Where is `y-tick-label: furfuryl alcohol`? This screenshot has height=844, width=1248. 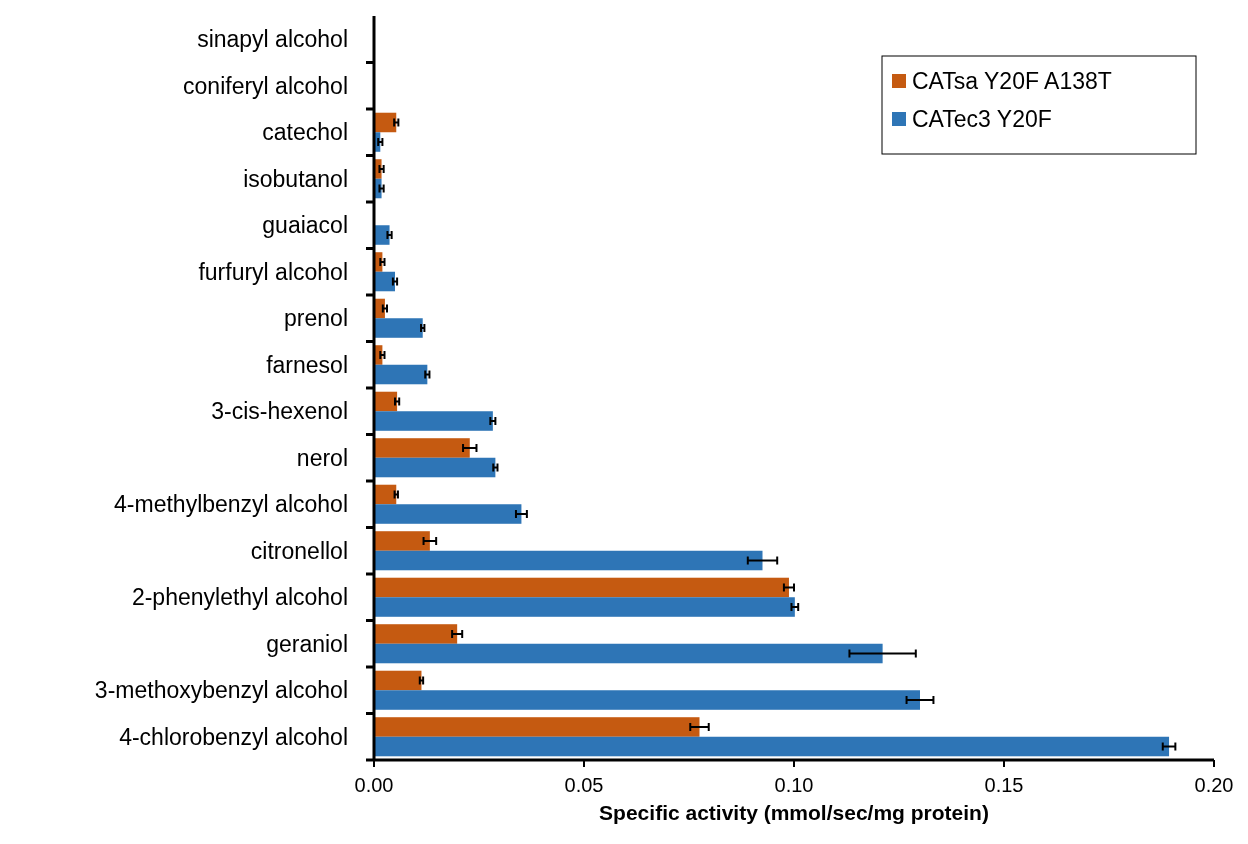 y-tick-label: furfuryl alcohol is located at coordinates (273, 271).